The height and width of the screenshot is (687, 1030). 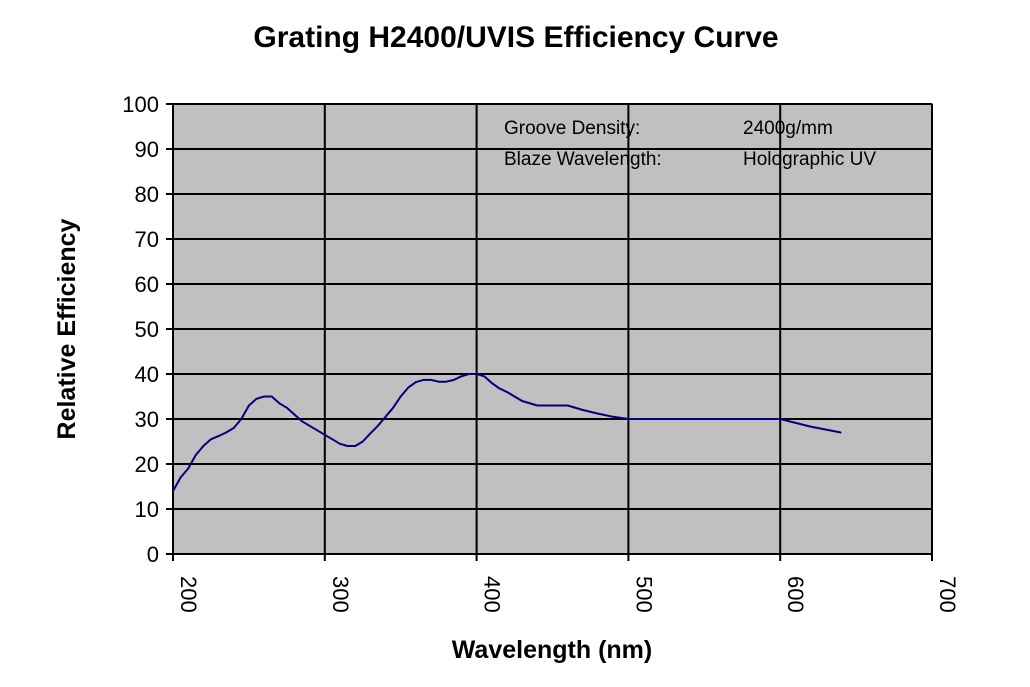 What do you see at coordinates (515, 37) in the screenshot?
I see `chart-title: Grating H2400/UVIS Efficiency Curve` at bounding box center [515, 37].